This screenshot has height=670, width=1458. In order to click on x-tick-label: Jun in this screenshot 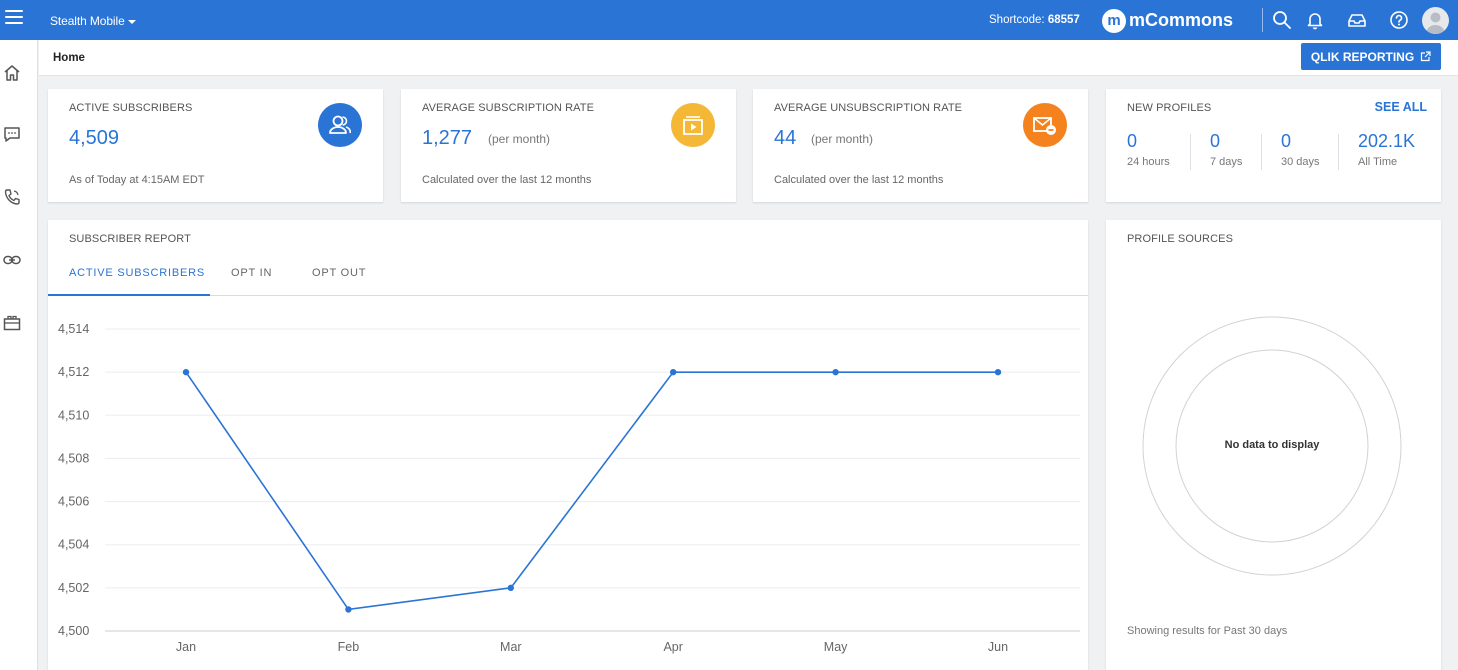, I will do `click(998, 647)`.